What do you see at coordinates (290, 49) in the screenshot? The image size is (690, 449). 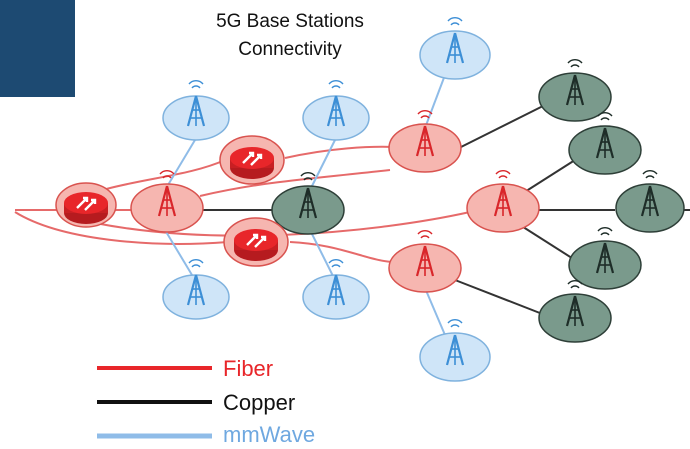 I see `title-line-2: Connectivity` at bounding box center [290, 49].